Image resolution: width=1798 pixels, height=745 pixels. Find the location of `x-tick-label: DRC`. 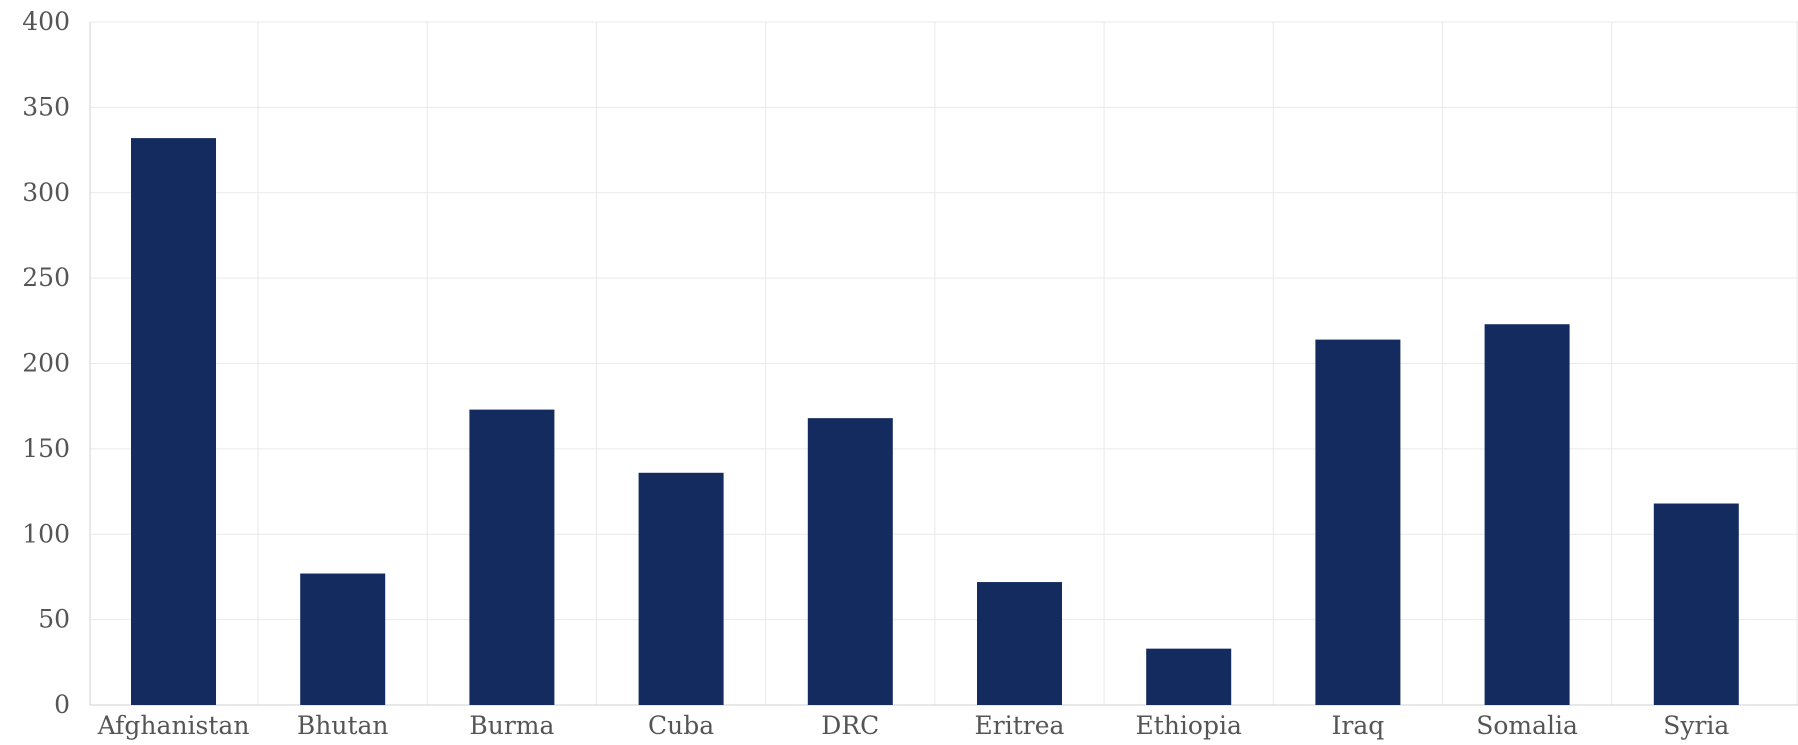

x-tick-label: DRC is located at coordinates (850, 725).